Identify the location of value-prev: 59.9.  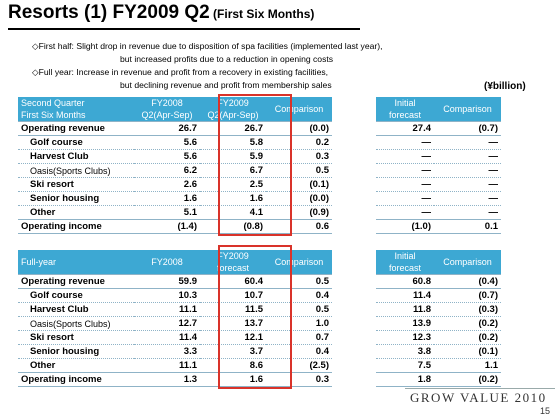
(167, 281).